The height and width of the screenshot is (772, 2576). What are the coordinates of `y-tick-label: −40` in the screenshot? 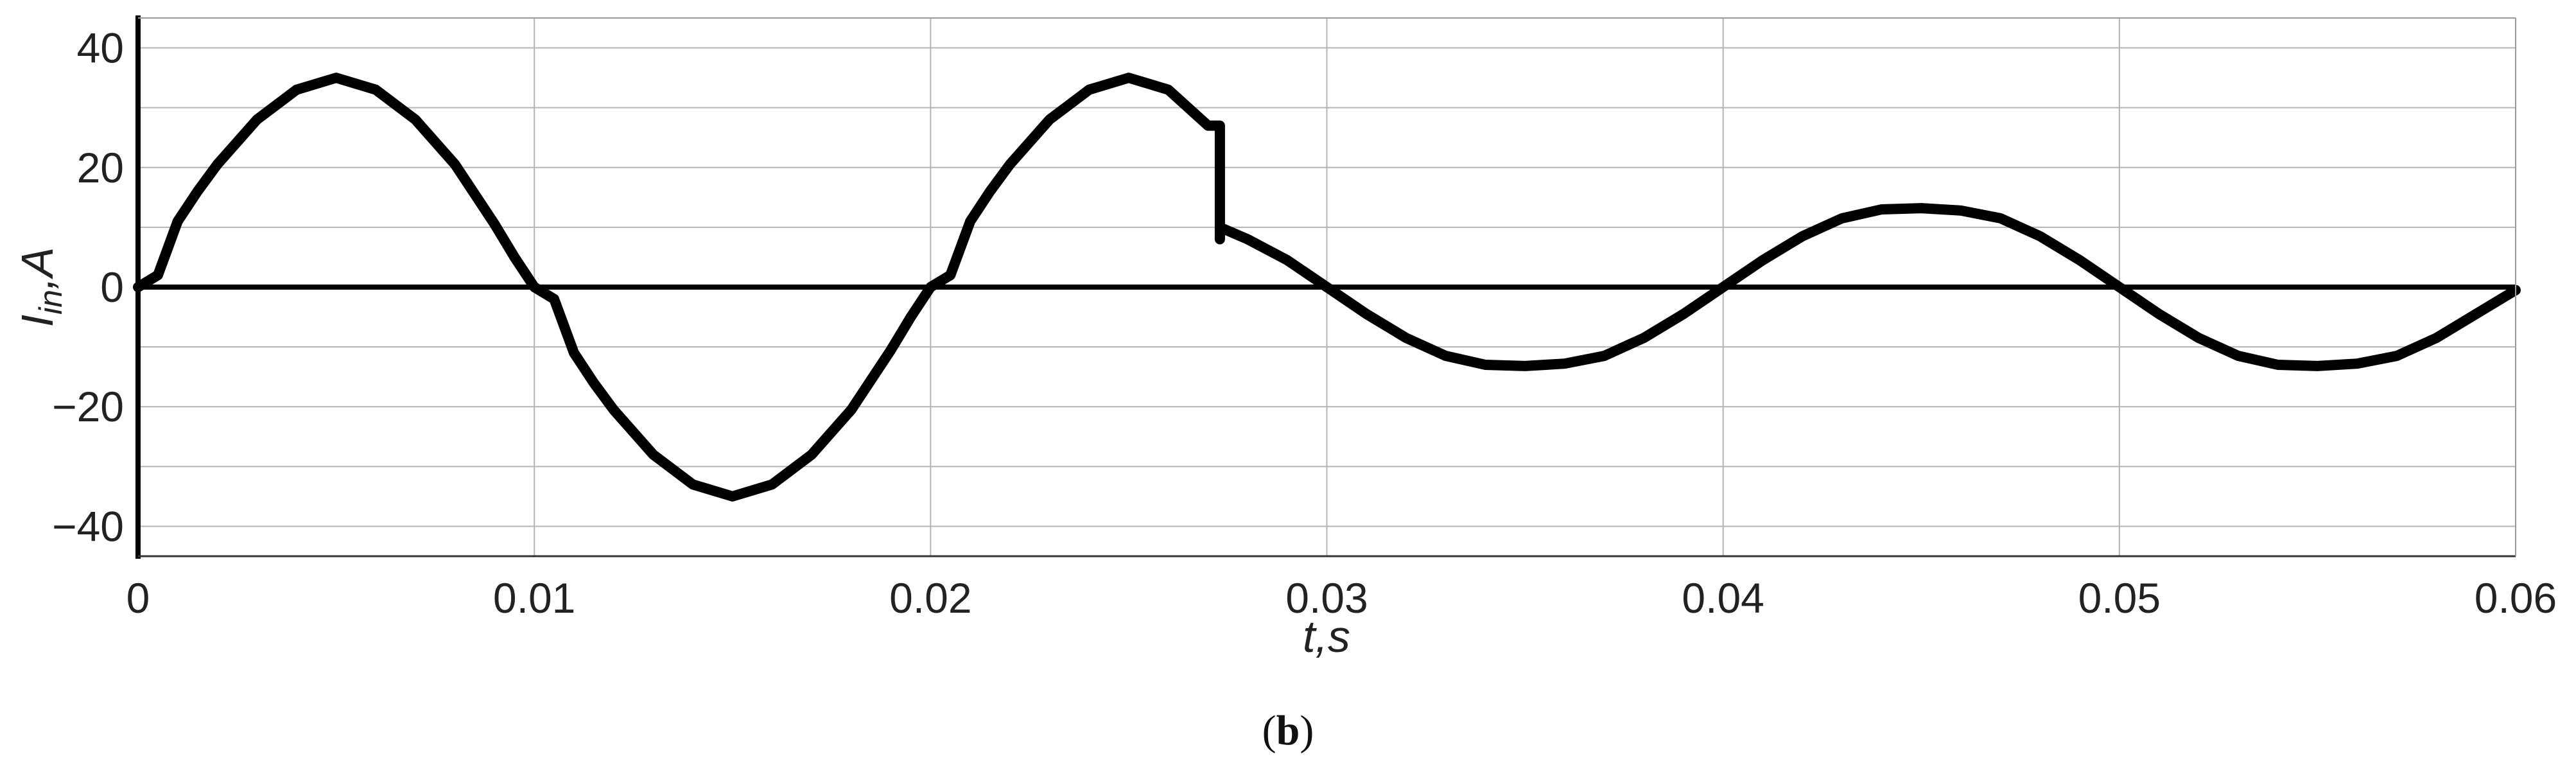 It's located at (88, 526).